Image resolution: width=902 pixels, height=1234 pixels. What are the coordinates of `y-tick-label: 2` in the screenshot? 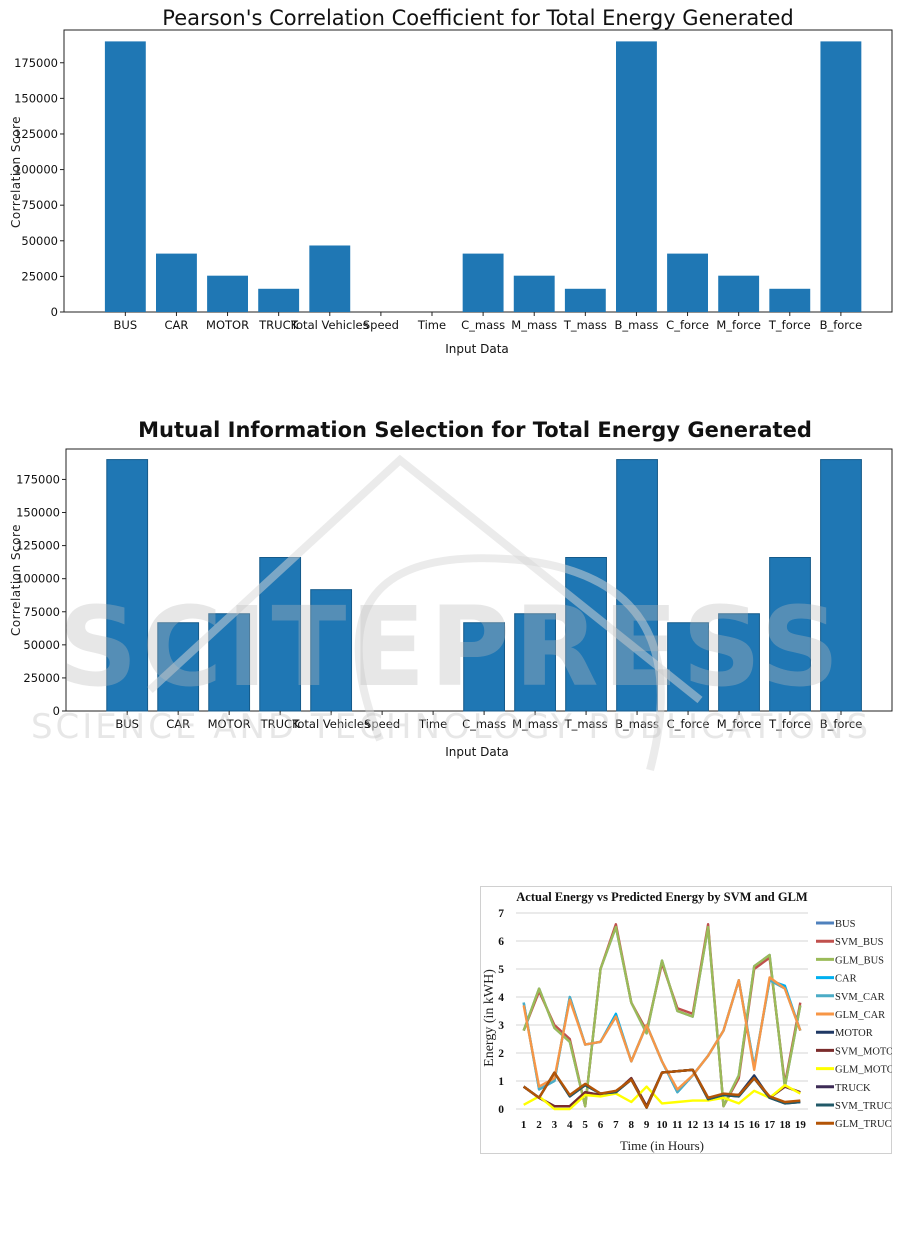 It's located at (501, 1054).